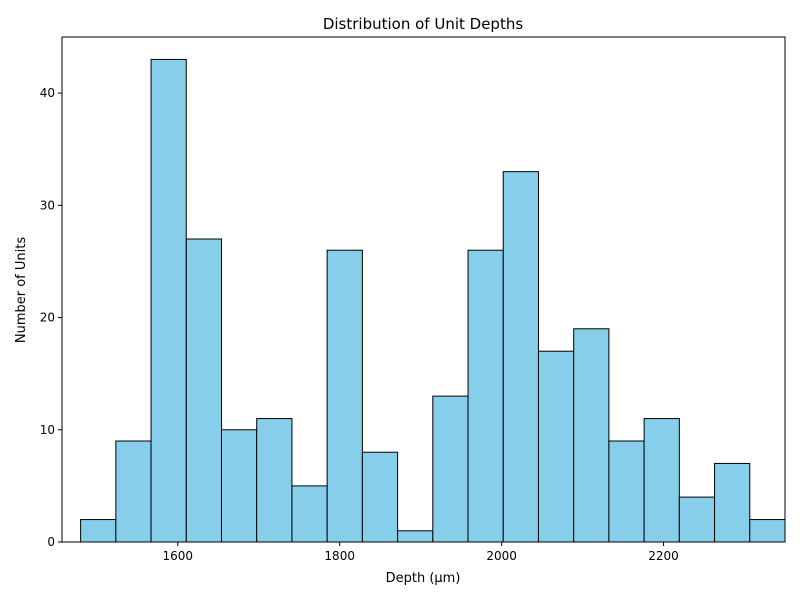 The image size is (800, 600). I want to click on x-tick-label: 1600, so click(178, 556).